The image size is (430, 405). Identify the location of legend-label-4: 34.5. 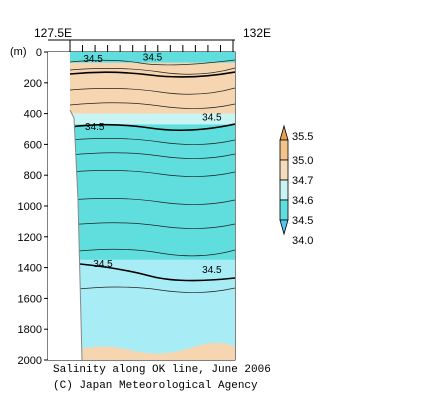
(302, 221).